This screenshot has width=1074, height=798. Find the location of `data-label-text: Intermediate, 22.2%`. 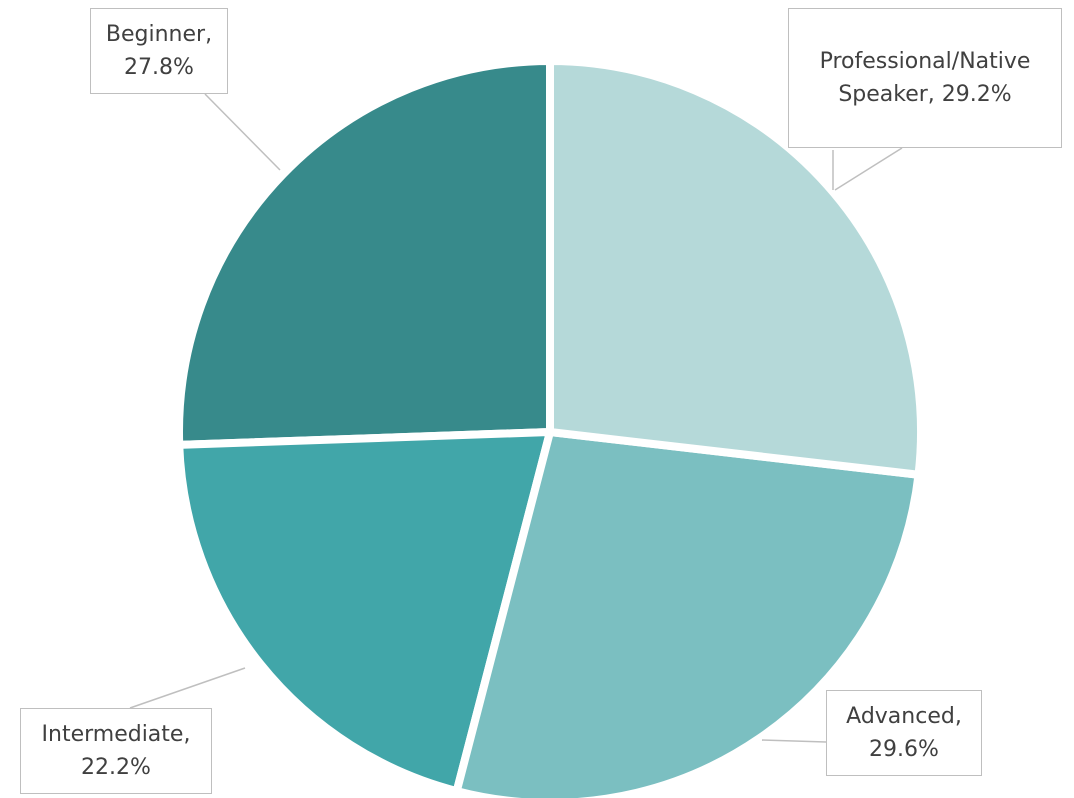

data-label-text: Intermediate, 22.2% is located at coordinates (116, 751).